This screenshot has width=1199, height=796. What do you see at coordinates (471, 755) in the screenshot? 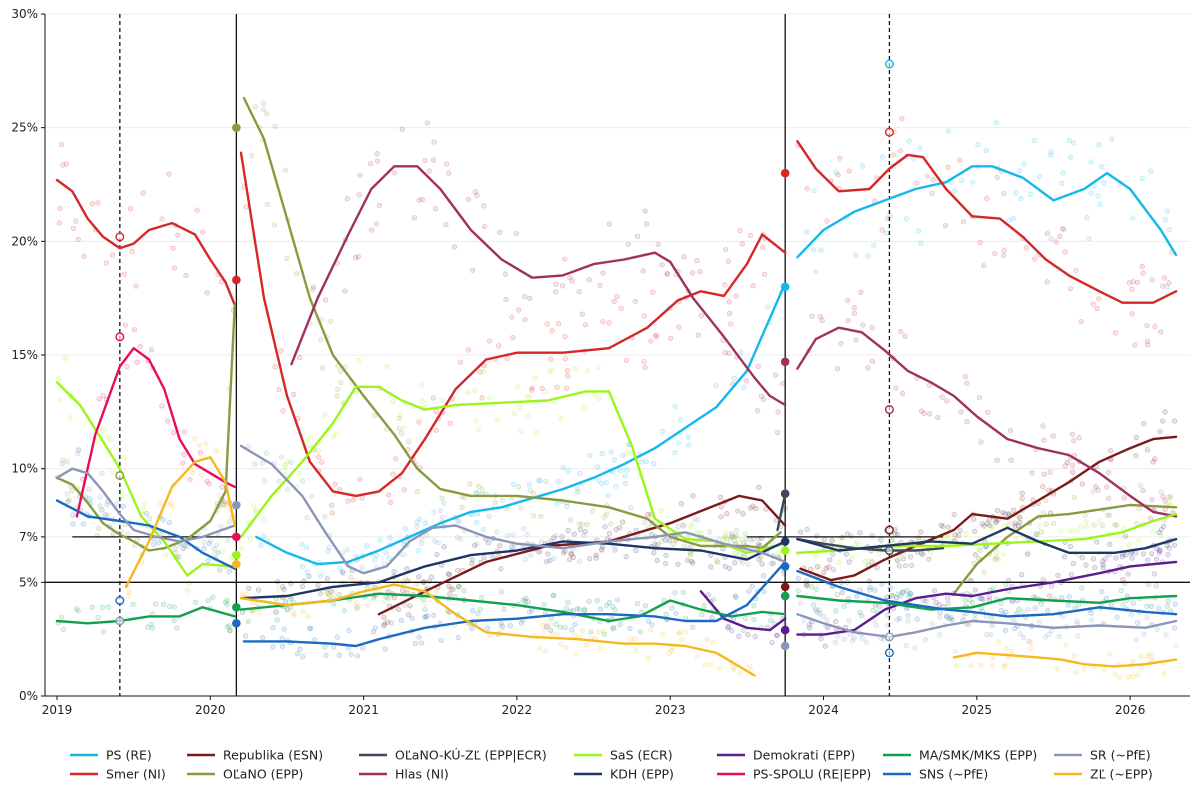
I see `legend-label: OĽaNO-KÚ-ZĽ (EPP|ECR)` at bounding box center [471, 755].